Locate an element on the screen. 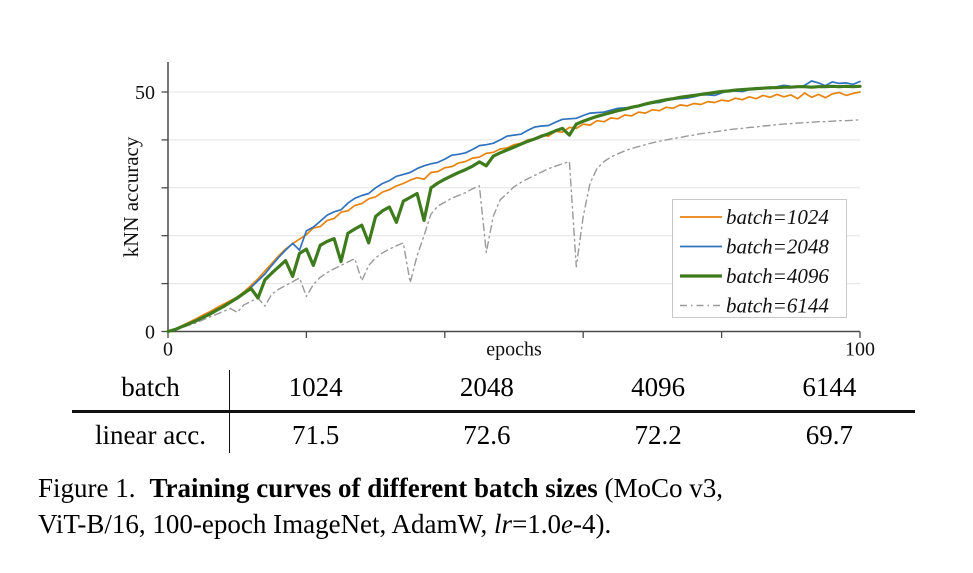  caption-line1-tail: (MoCo v3, is located at coordinates (663, 488).